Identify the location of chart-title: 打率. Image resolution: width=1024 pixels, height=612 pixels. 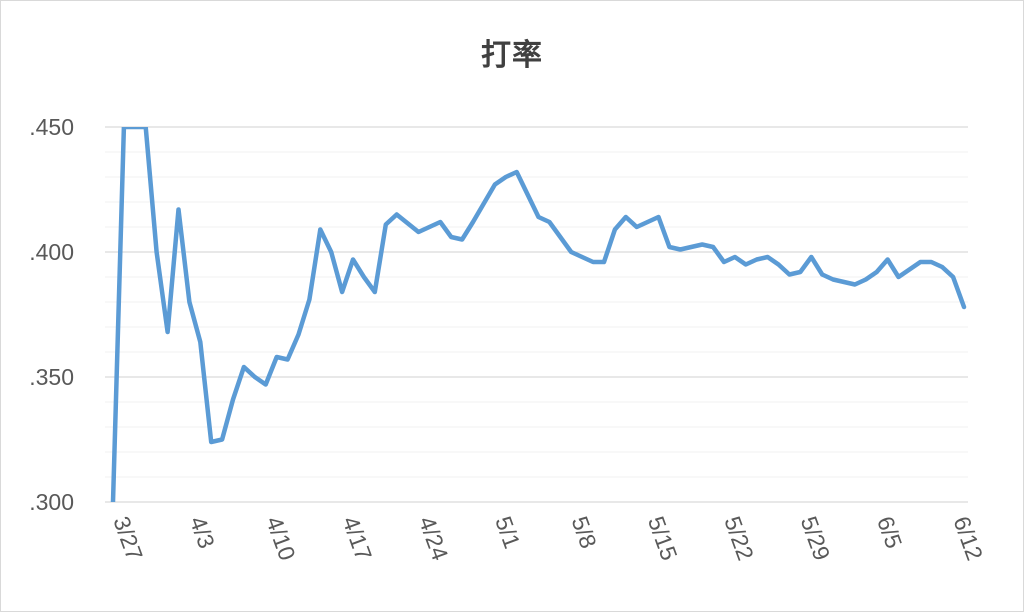
(512, 55).